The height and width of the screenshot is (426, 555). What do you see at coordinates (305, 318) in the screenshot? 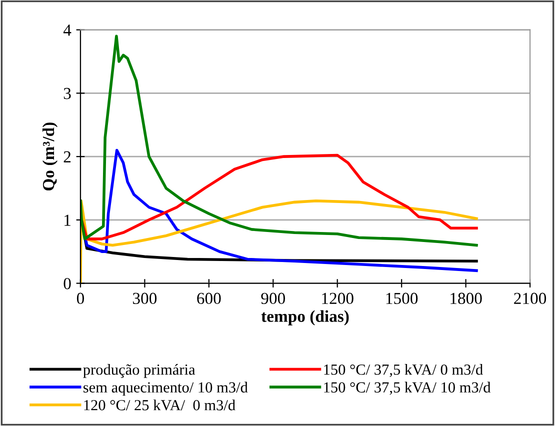
I see `x-axis-title: tempo (dias)` at bounding box center [305, 318].